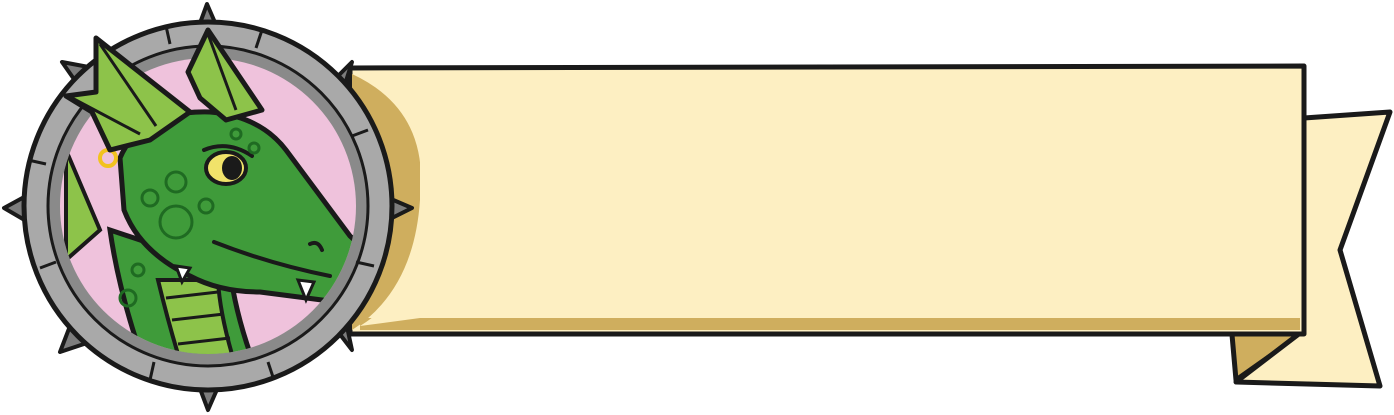 The height and width of the screenshot is (415, 1394). Describe the element at coordinates (83, 207) in the screenshot. I see `dragon-frill-back` at that location.